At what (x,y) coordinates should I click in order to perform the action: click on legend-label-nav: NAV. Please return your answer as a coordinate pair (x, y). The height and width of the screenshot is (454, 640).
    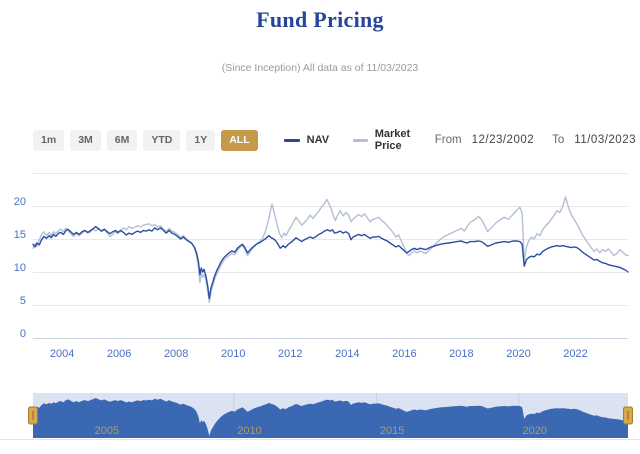
    Looking at the image, I should click on (318, 140).